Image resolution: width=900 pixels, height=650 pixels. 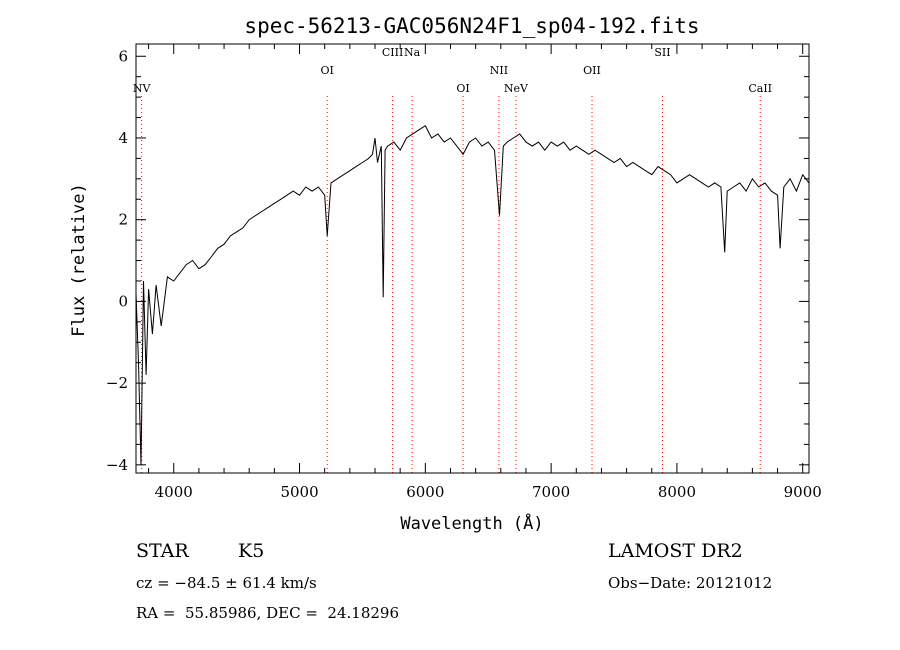 What do you see at coordinates (677, 492) in the screenshot?
I see `x-tick-label-4: 8000` at bounding box center [677, 492].